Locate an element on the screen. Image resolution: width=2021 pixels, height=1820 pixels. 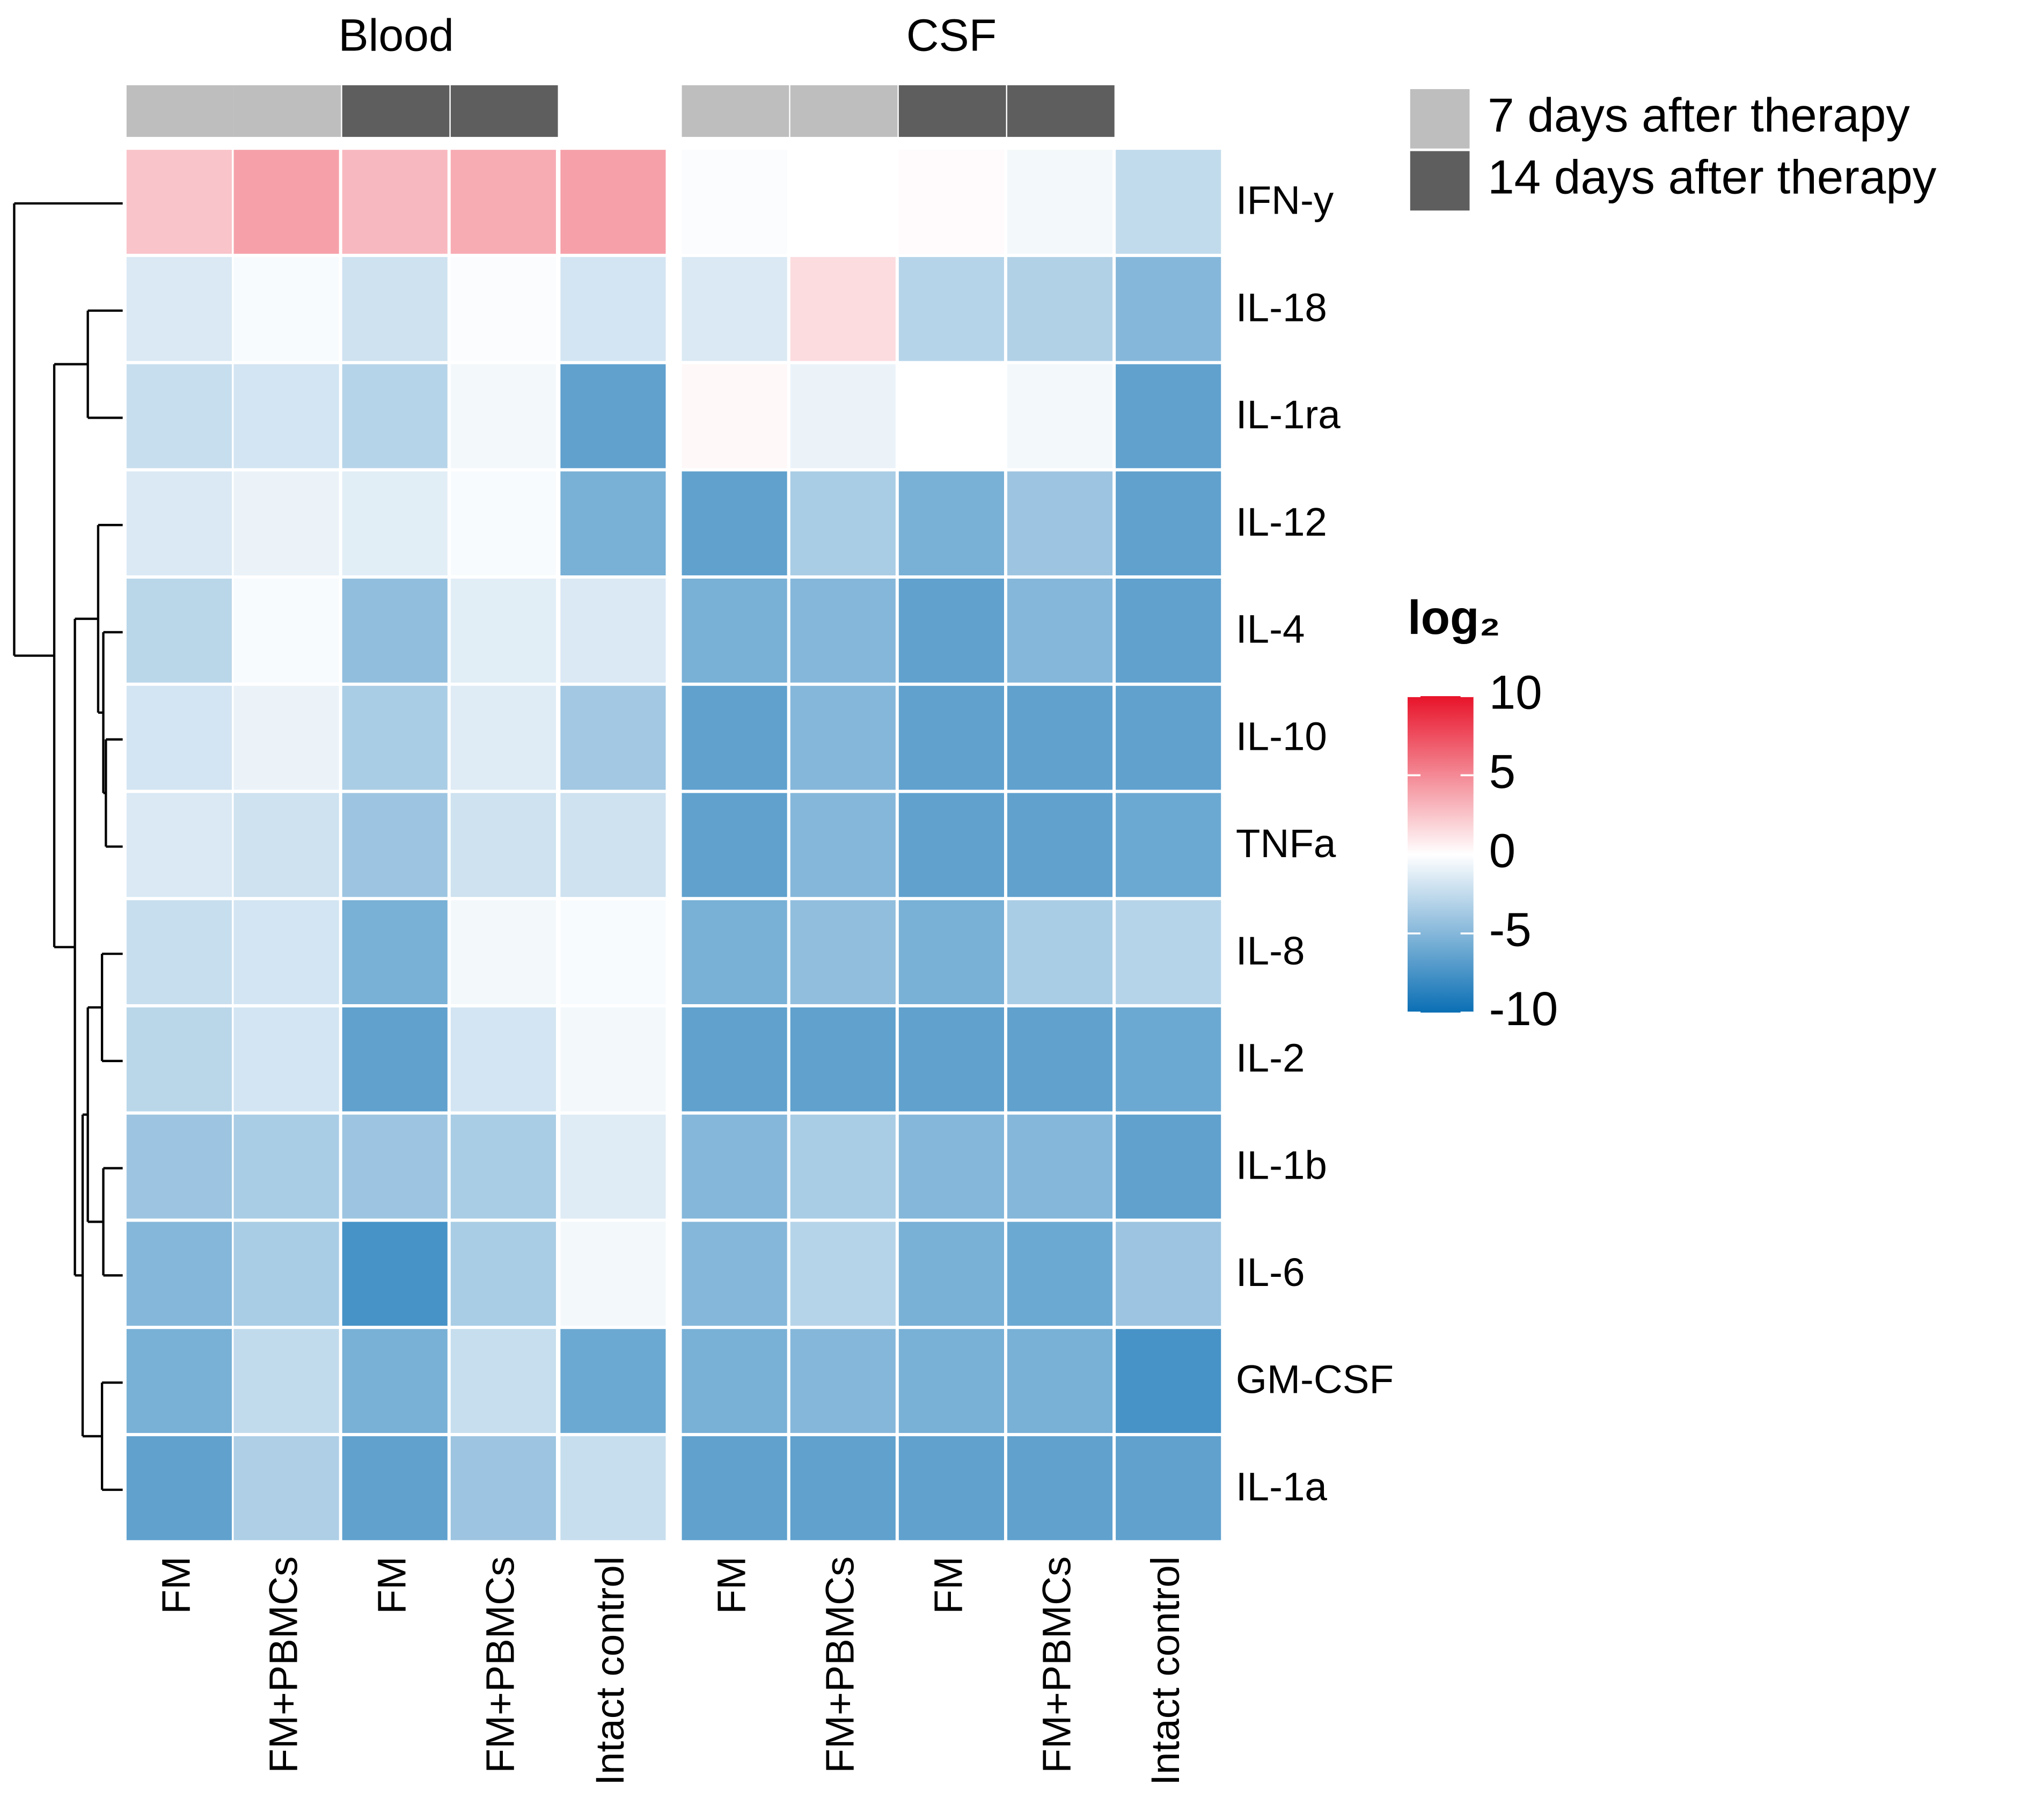
group-title: Blood is located at coordinates (395, 35).